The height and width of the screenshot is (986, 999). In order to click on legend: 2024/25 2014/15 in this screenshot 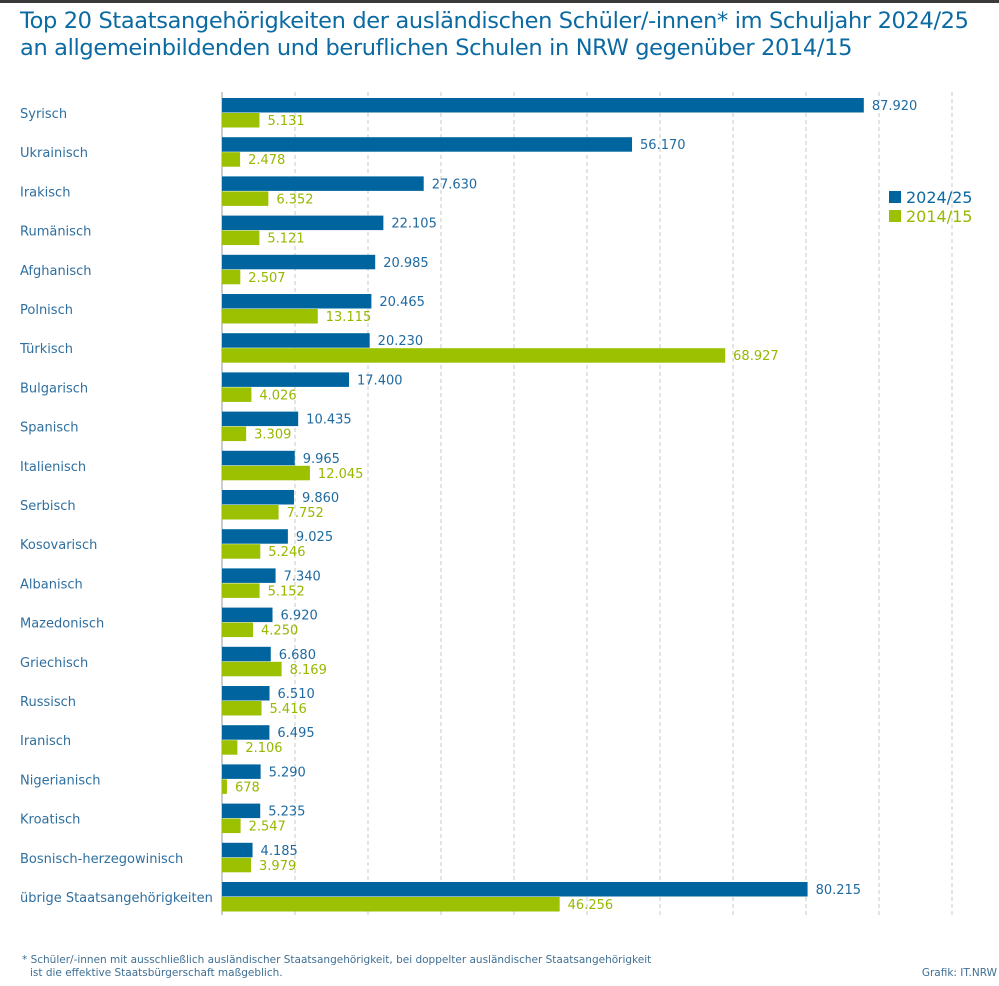, I will do `click(930, 207)`.